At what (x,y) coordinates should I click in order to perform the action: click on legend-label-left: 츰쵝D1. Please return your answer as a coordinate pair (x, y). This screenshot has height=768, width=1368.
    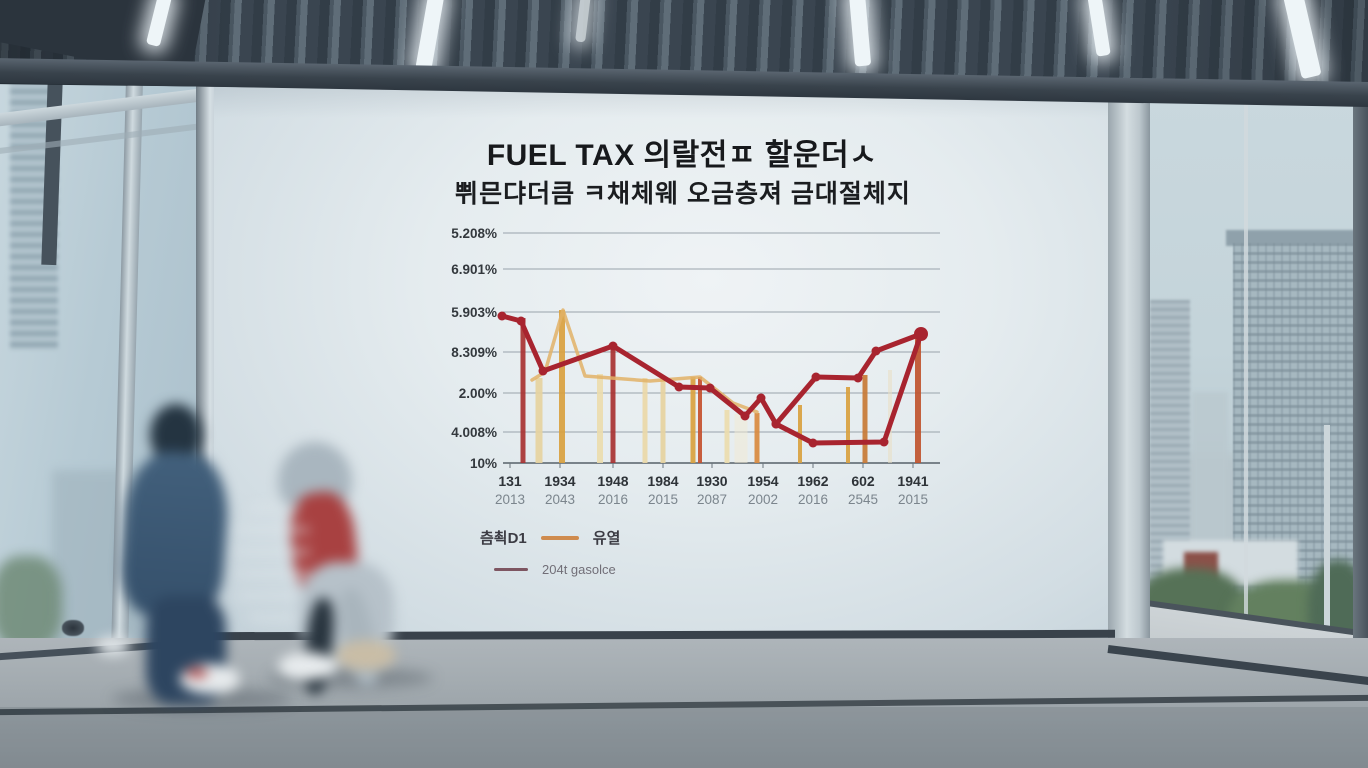
    Looking at the image, I should click on (503, 538).